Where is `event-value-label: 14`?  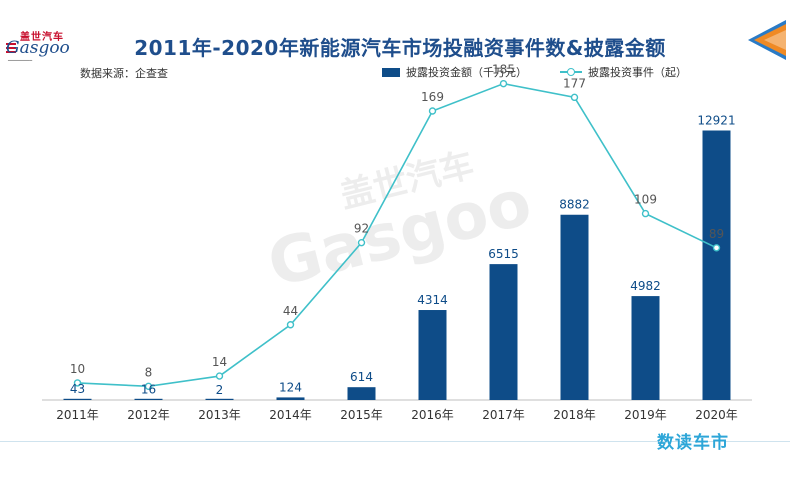 event-value-label: 14 is located at coordinates (219, 362).